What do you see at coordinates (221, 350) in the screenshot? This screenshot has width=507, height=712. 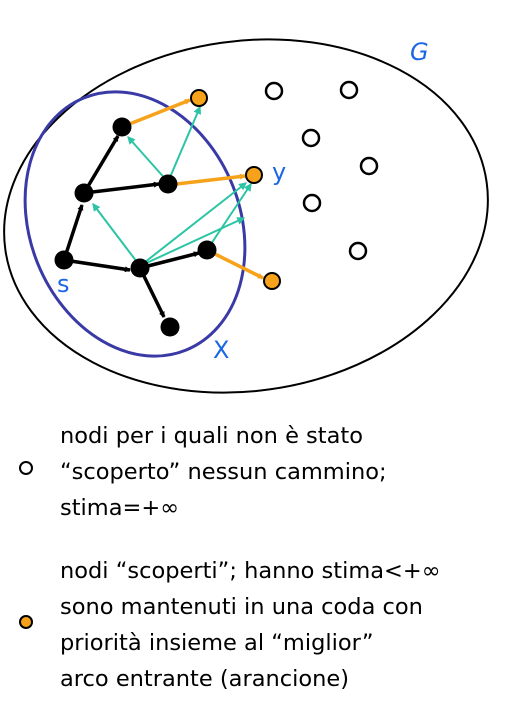 I see `set-x-label: X` at bounding box center [221, 350].